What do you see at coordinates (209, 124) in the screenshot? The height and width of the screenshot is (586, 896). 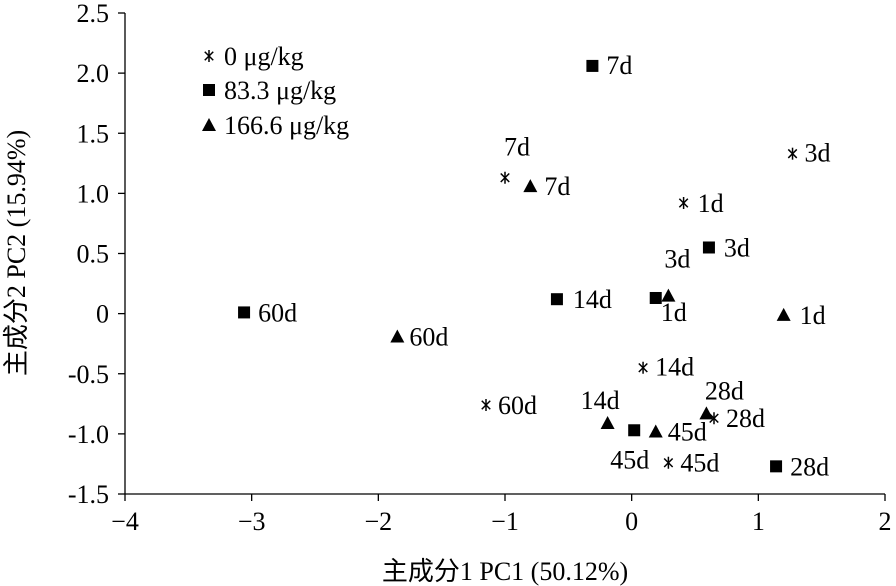 I see `legend-marker-triangle` at bounding box center [209, 124].